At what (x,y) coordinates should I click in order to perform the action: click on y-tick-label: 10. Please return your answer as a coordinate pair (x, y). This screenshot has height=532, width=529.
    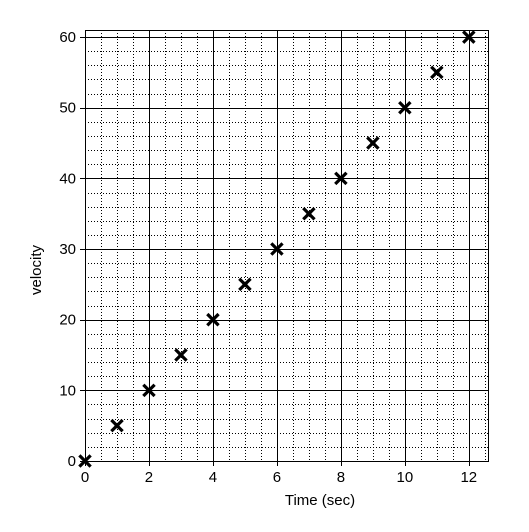
    Looking at the image, I should click on (67, 390).